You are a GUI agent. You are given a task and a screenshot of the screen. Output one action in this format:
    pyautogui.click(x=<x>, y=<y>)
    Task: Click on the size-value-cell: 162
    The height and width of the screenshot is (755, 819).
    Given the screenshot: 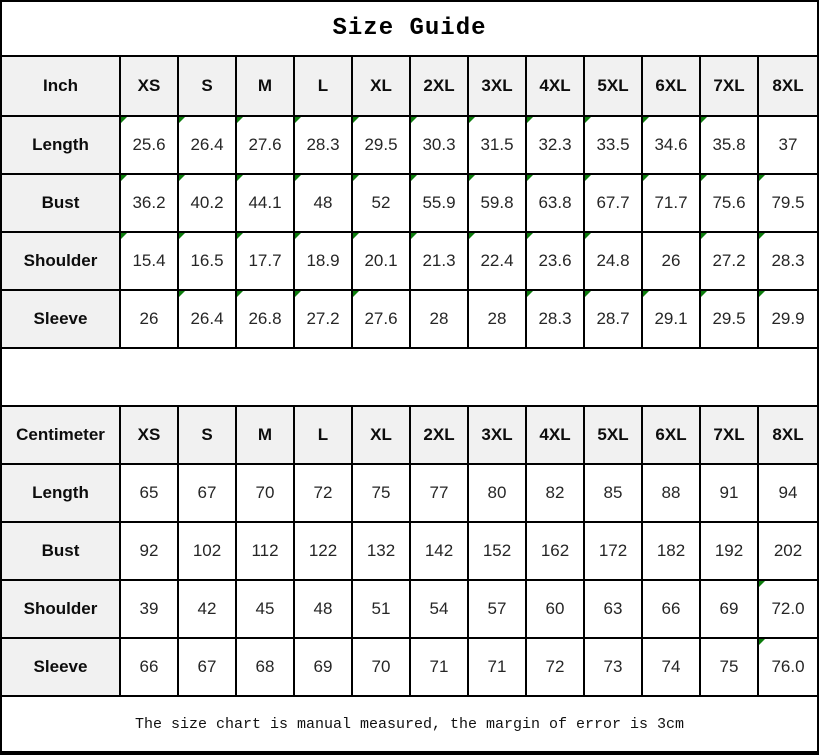 What is the action you would take?
    pyautogui.click(x=556, y=552)
    